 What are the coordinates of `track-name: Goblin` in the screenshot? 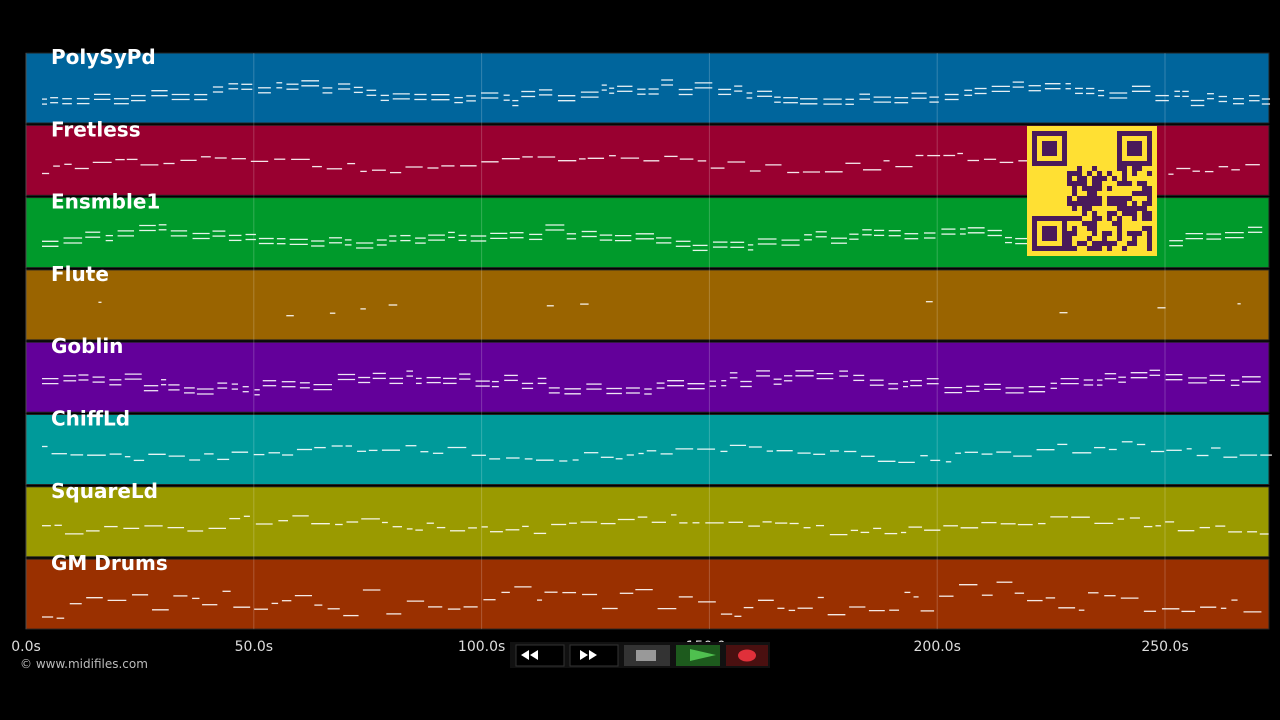 It's located at (87, 346).